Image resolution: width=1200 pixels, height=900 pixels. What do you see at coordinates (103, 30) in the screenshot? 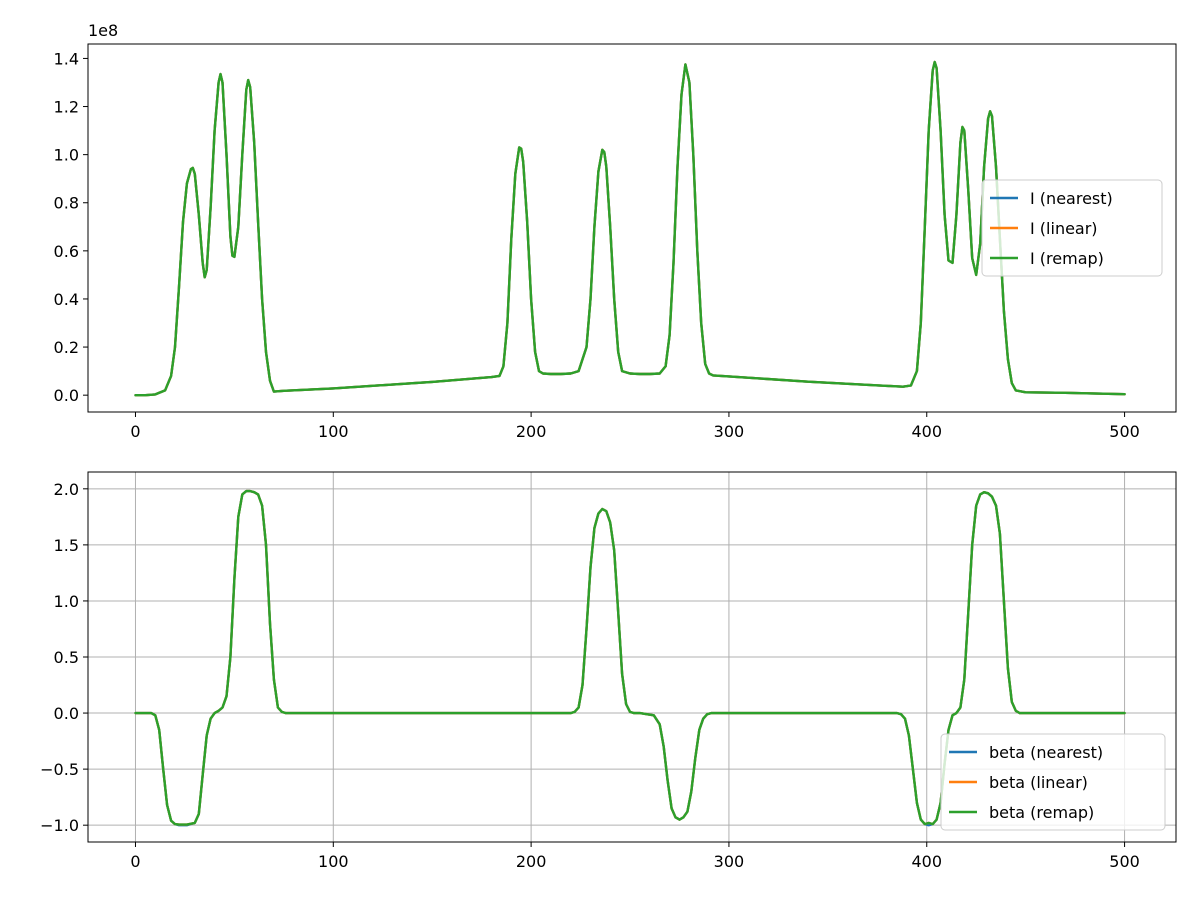
I see `top-offset-label: 1e8` at bounding box center [103, 30].